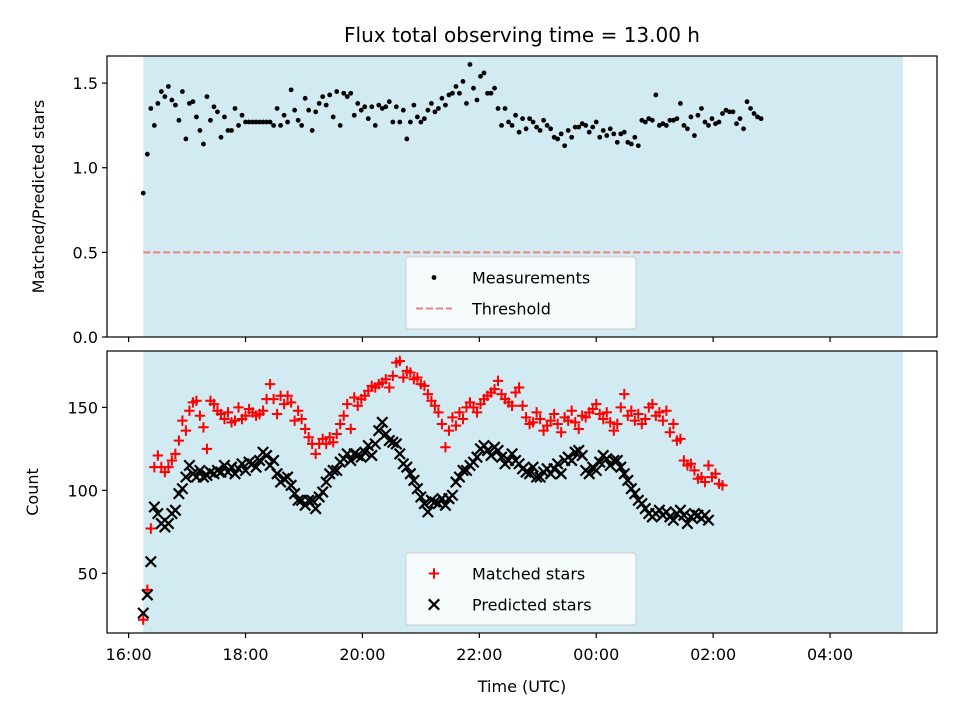 This screenshot has width=960, height=720. What do you see at coordinates (830, 654) in the screenshot?
I see `x-tick-label: 04:00` at bounding box center [830, 654].